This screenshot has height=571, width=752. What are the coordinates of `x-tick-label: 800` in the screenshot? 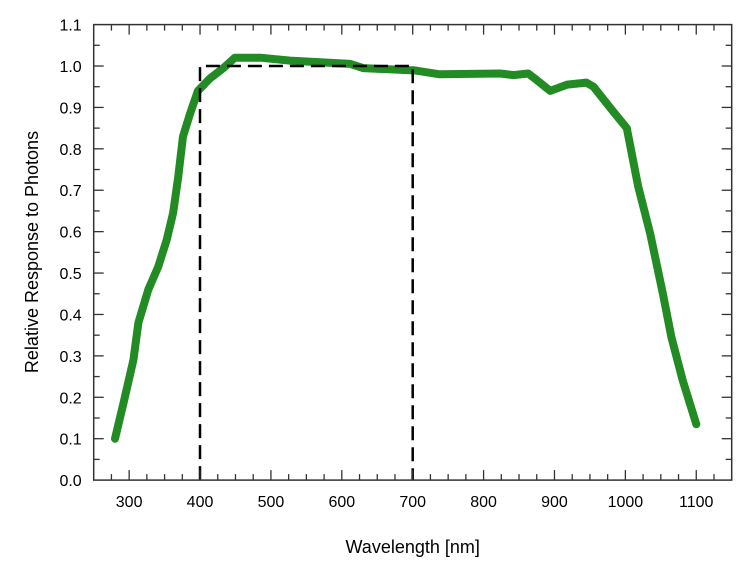 It's located at (483, 502).